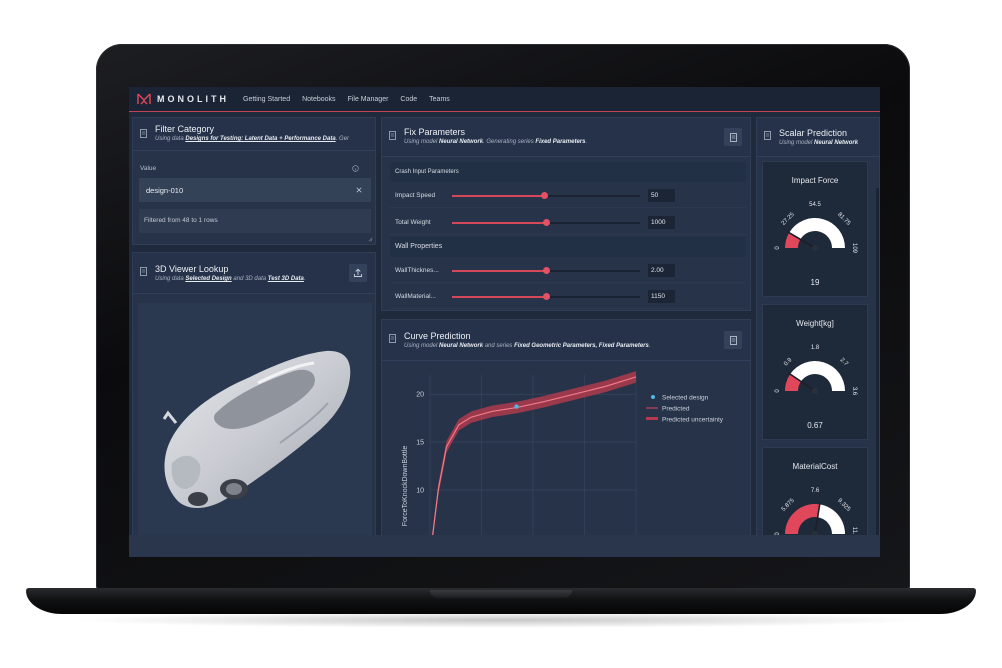  I want to click on upload-icon, so click(358, 272).